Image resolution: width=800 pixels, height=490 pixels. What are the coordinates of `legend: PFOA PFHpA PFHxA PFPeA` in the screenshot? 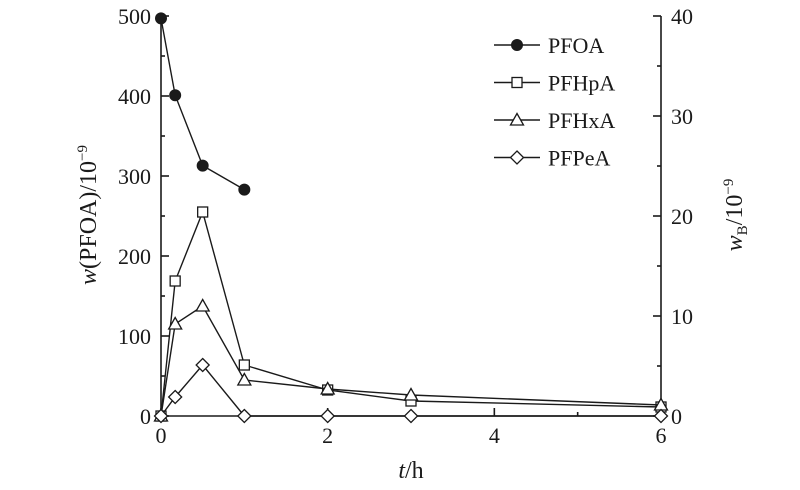 It's located at (554, 102).